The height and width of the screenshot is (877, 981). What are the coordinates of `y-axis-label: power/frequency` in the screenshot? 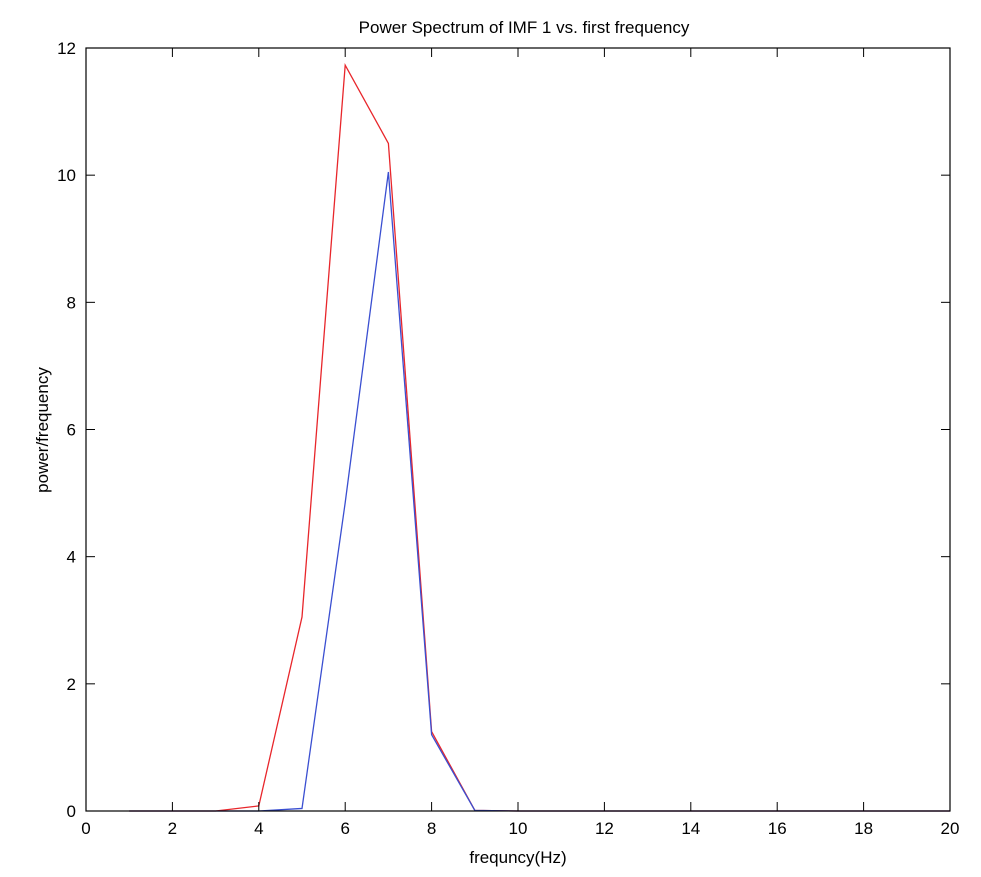 It's located at (42, 430).